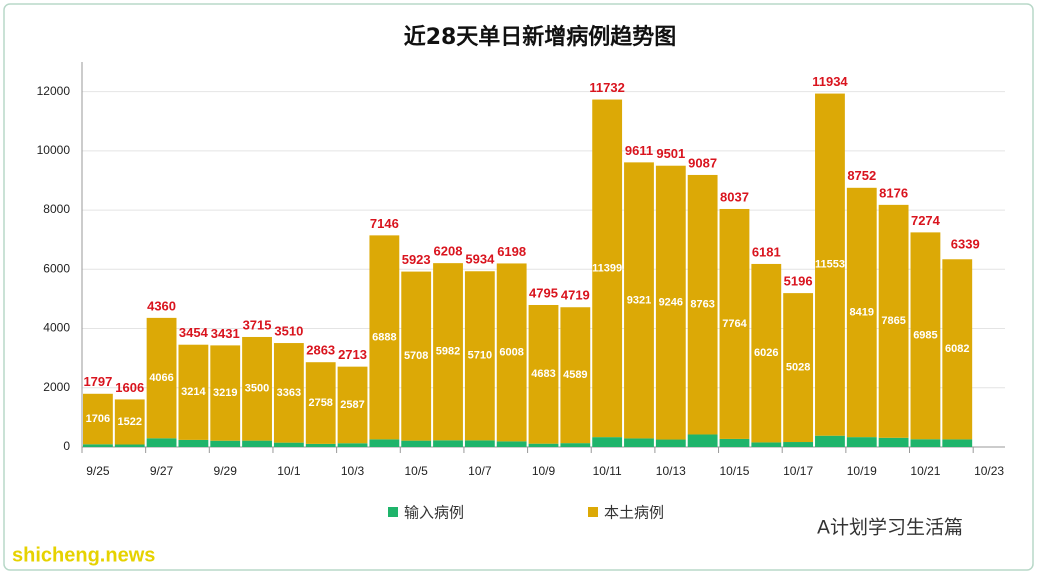 Image resolution: width=1037 pixels, height=576 pixels. Describe the element at coordinates (352, 405) in the screenshot. I see `bar-value-label: 2587` at that location.